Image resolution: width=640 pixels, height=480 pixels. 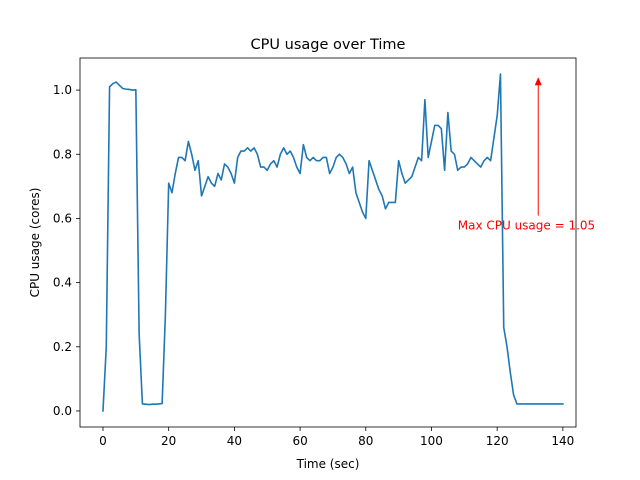 I want to click on y-tick-label: 0.2, so click(x=62, y=347).